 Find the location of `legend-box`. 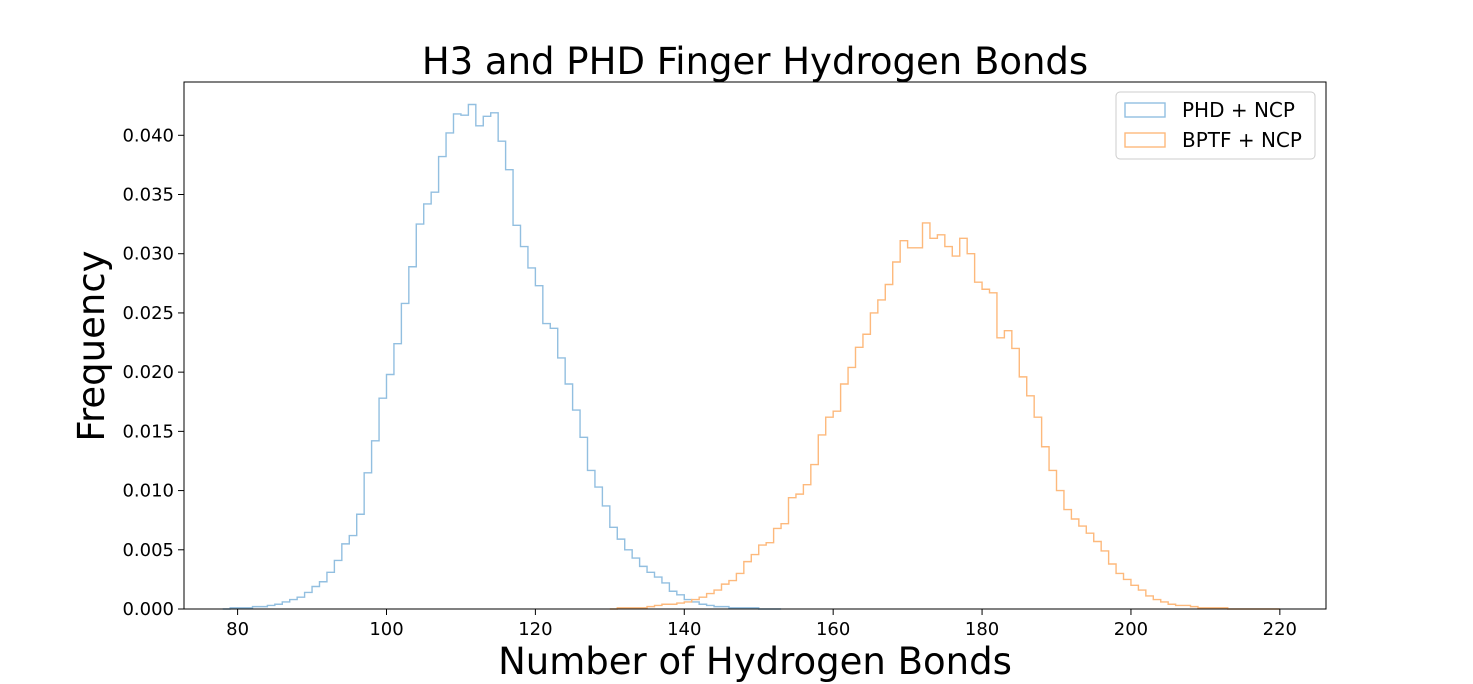

legend-box is located at coordinates (1215, 125).